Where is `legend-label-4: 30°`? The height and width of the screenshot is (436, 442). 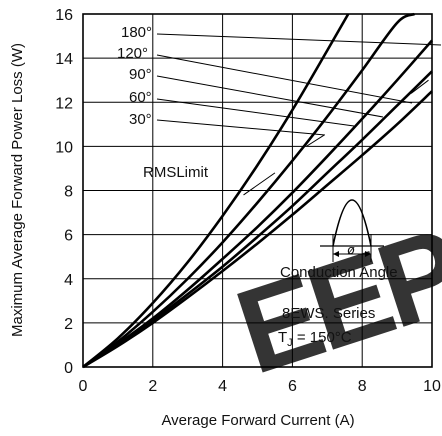
legend-label-4: 30° is located at coordinates (140, 119).